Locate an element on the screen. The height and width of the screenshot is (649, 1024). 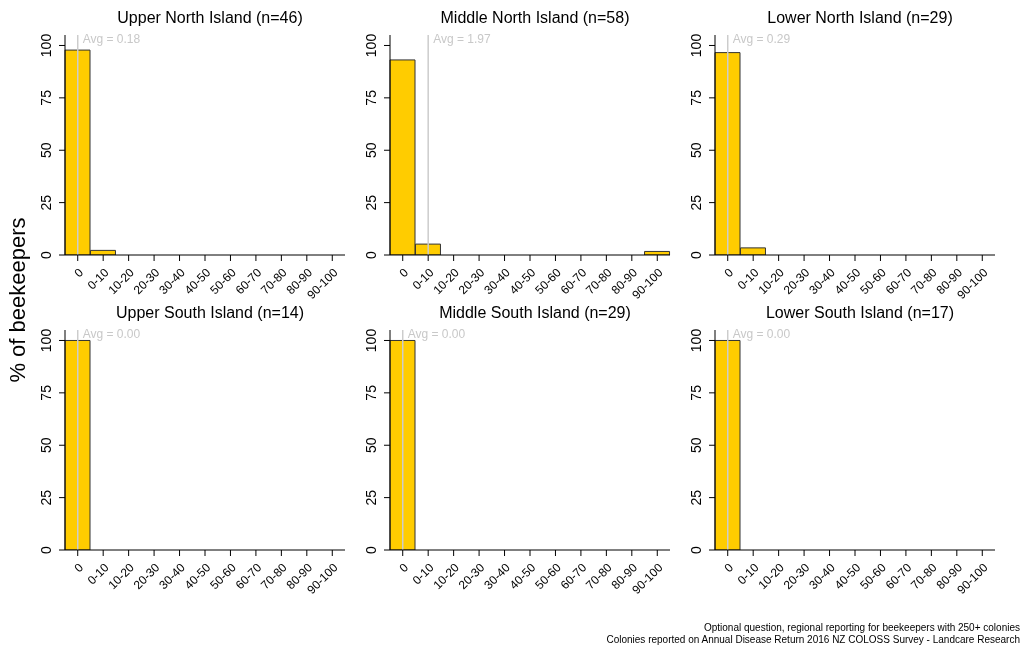
chart-title: Middle South Island (n=29) is located at coordinates (535, 313).